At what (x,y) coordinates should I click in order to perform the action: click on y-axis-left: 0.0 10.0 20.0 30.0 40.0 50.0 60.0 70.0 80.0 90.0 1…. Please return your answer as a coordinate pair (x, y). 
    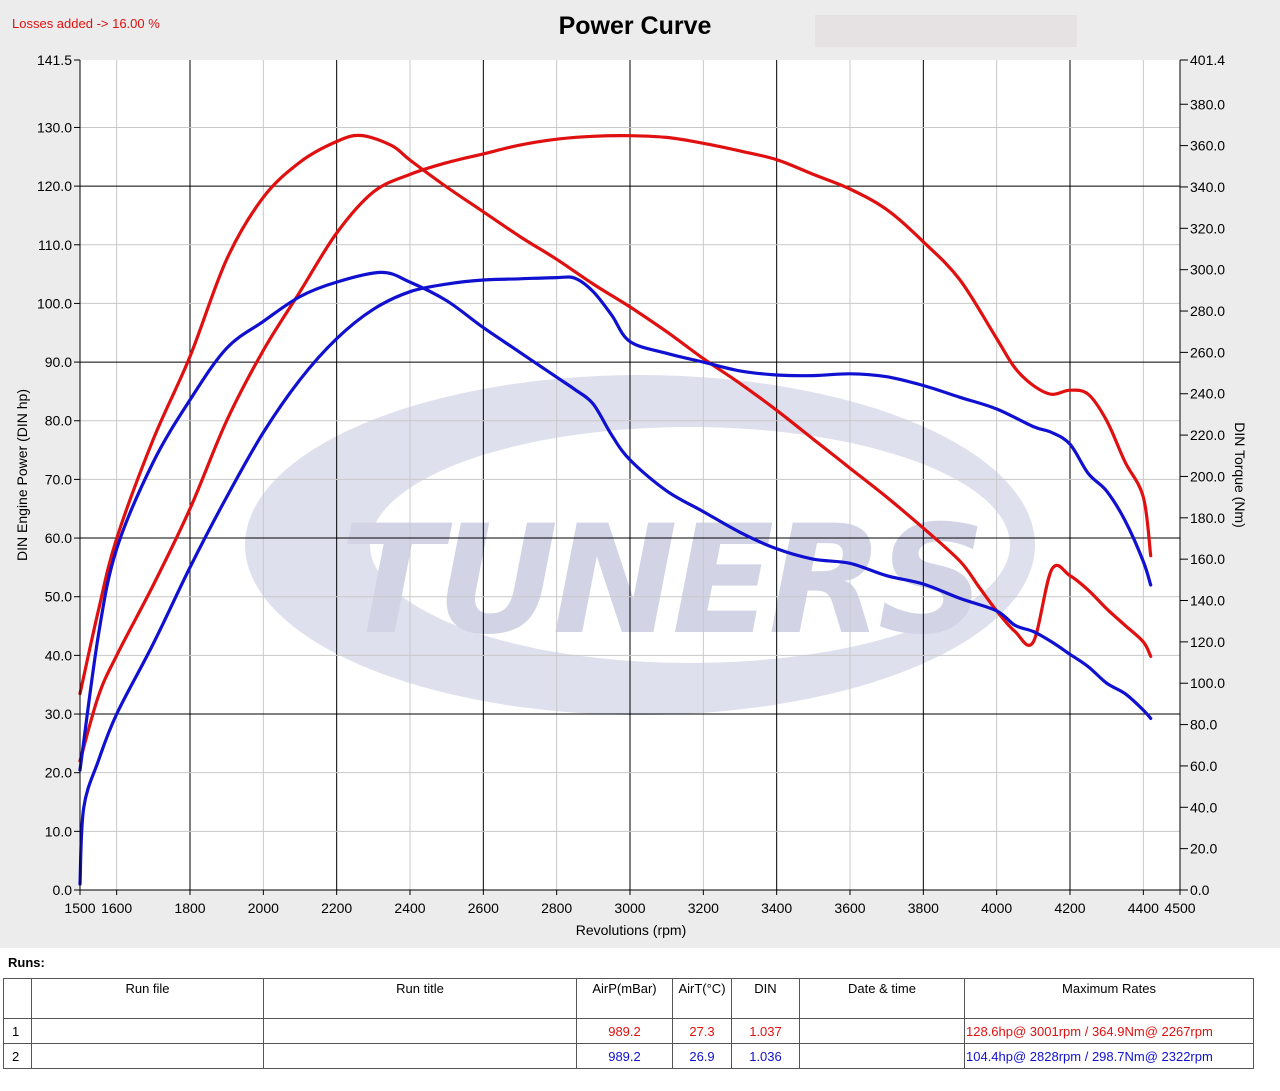
    Looking at the image, I should click on (58, 475).